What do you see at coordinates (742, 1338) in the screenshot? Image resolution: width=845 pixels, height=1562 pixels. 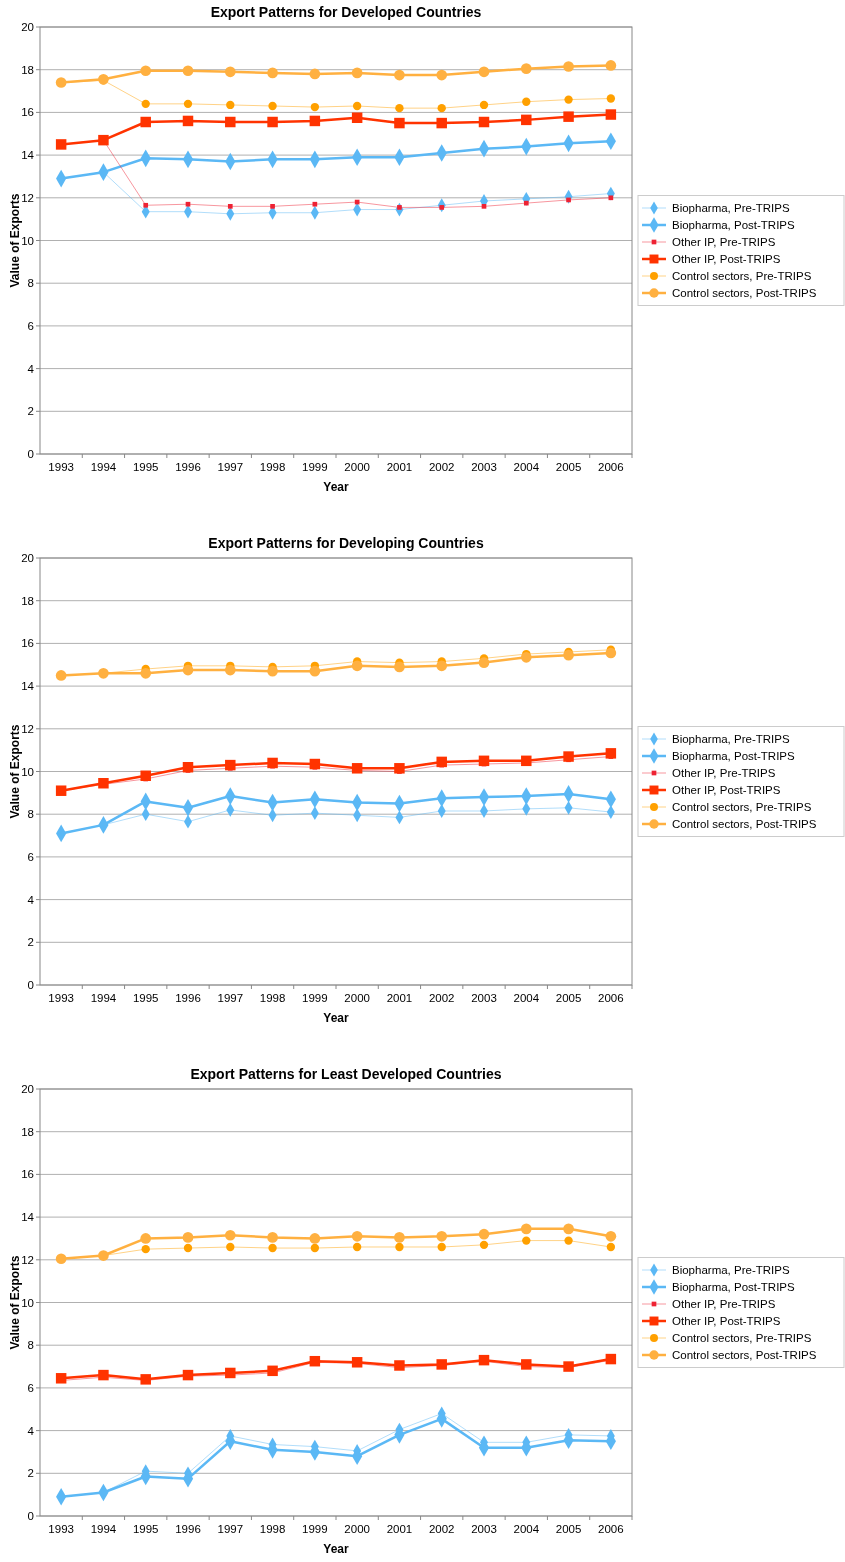 I see `legend-label: Control sectors, Pre-TRIPS` at bounding box center [742, 1338].